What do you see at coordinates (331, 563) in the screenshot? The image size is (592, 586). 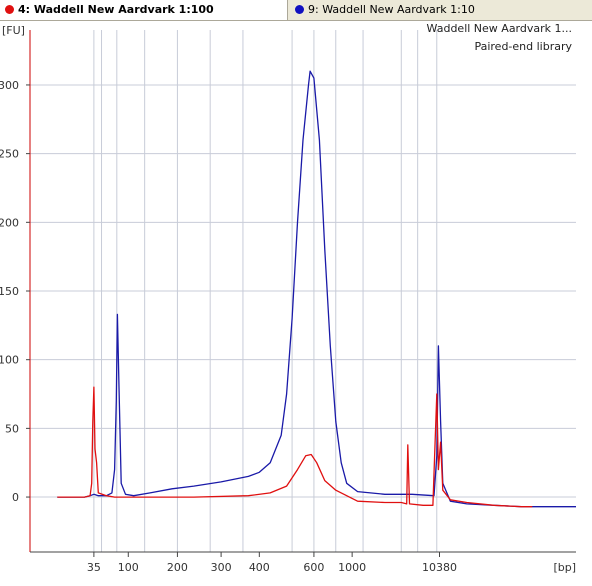 I see `x-tick-labels: 35 100 200 300 400 600 1000 10380 [bp]` at bounding box center [331, 563].